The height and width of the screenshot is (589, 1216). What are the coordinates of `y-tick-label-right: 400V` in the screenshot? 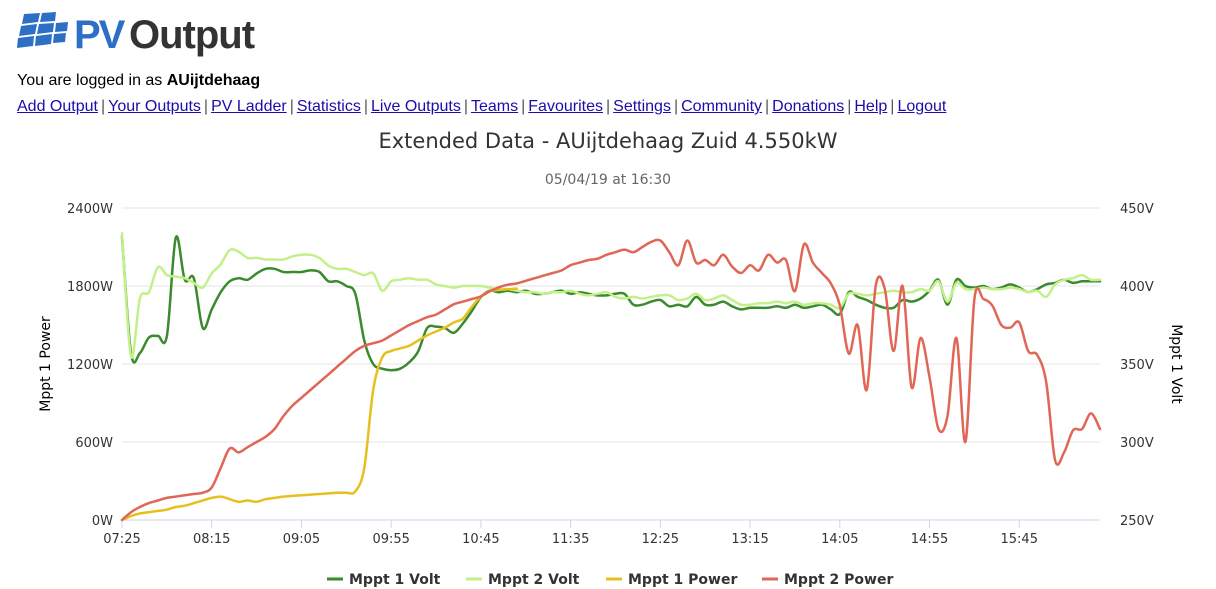 It's located at (1137, 287).